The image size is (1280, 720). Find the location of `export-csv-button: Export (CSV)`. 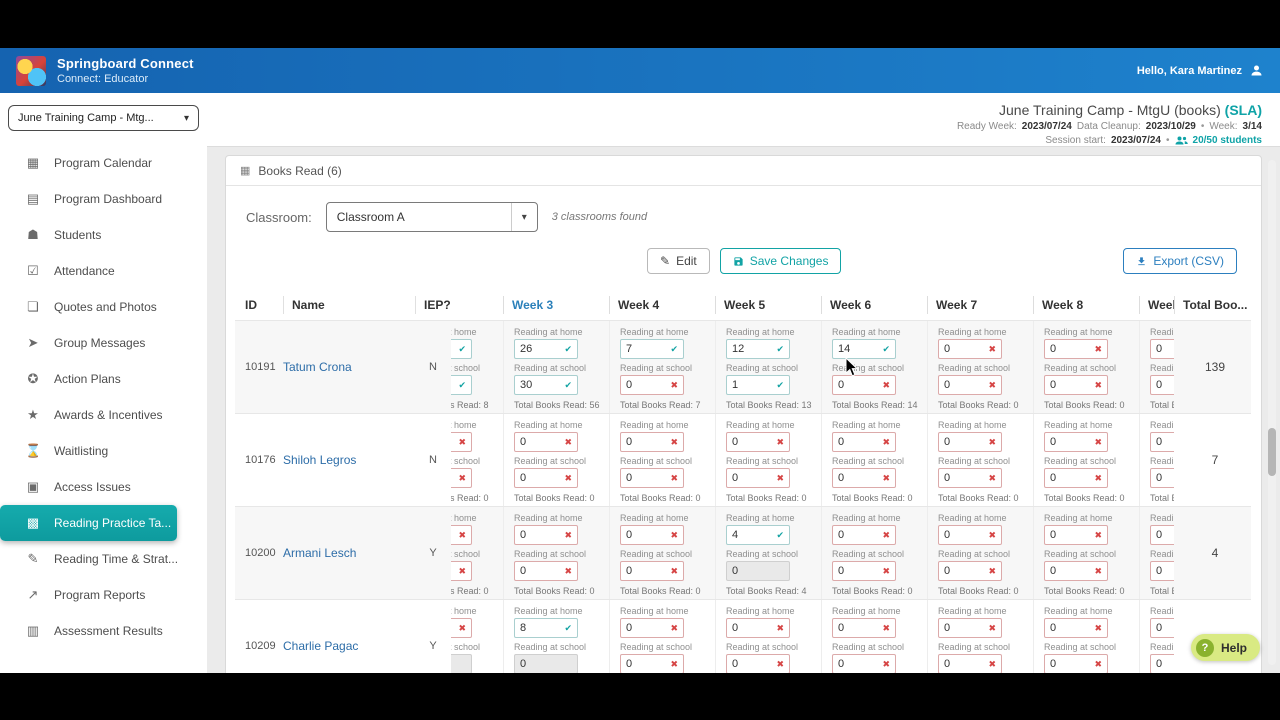

export-csv-button: Export (CSV) is located at coordinates (1180, 261).